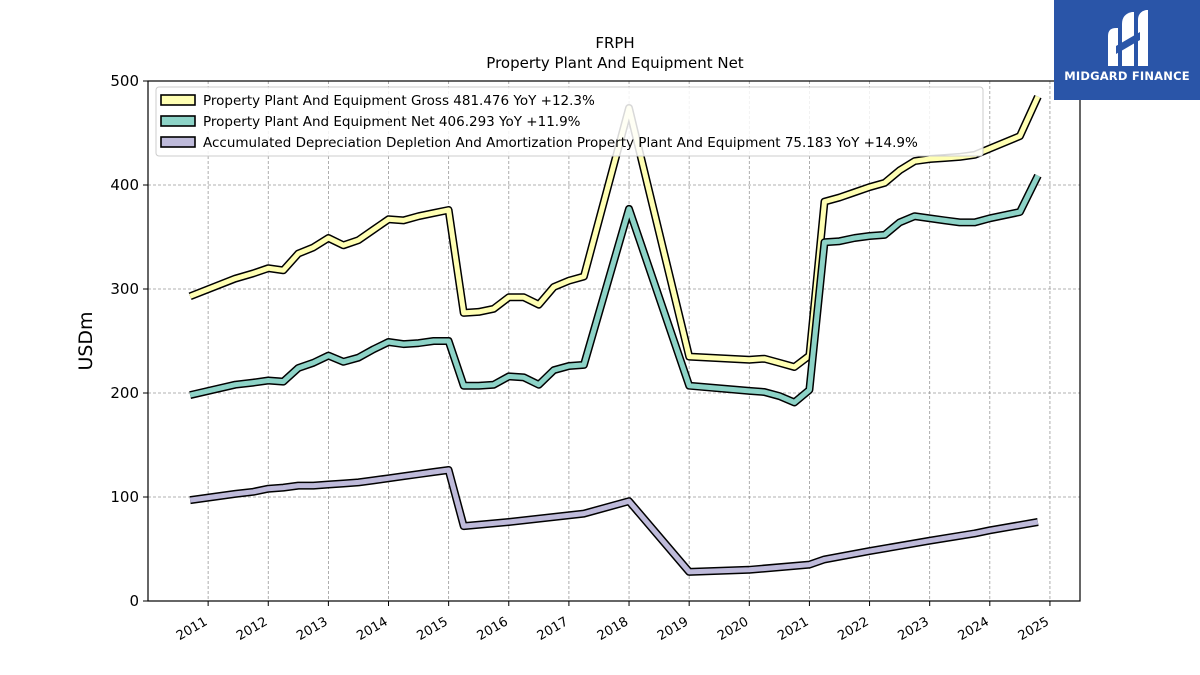 Image resolution: width=1200 pixels, height=675 pixels. What do you see at coordinates (134, 601) in the screenshot?
I see `y-tick-label: 0` at bounding box center [134, 601].